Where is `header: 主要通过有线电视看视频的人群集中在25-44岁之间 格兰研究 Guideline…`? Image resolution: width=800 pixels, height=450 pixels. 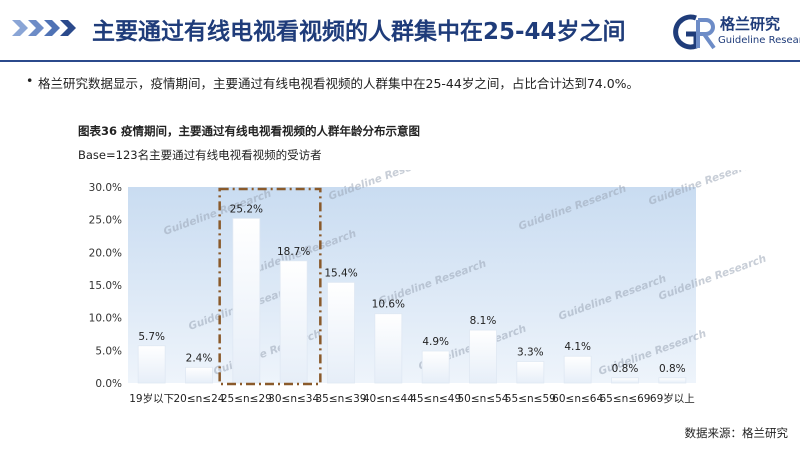 header: 主要通过有线电视看视频的人群集中在25-44岁之间 格兰研究 Guideline… is located at coordinates (400, 31).